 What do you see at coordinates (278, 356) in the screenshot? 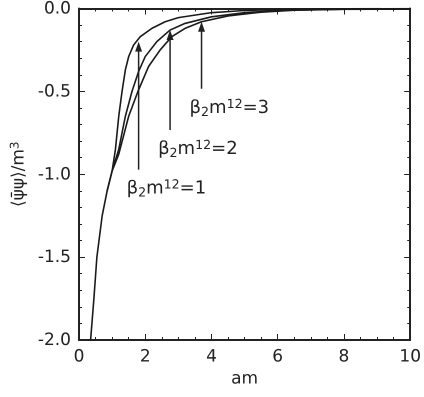
I see `x-tick-label: 6` at bounding box center [278, 356].